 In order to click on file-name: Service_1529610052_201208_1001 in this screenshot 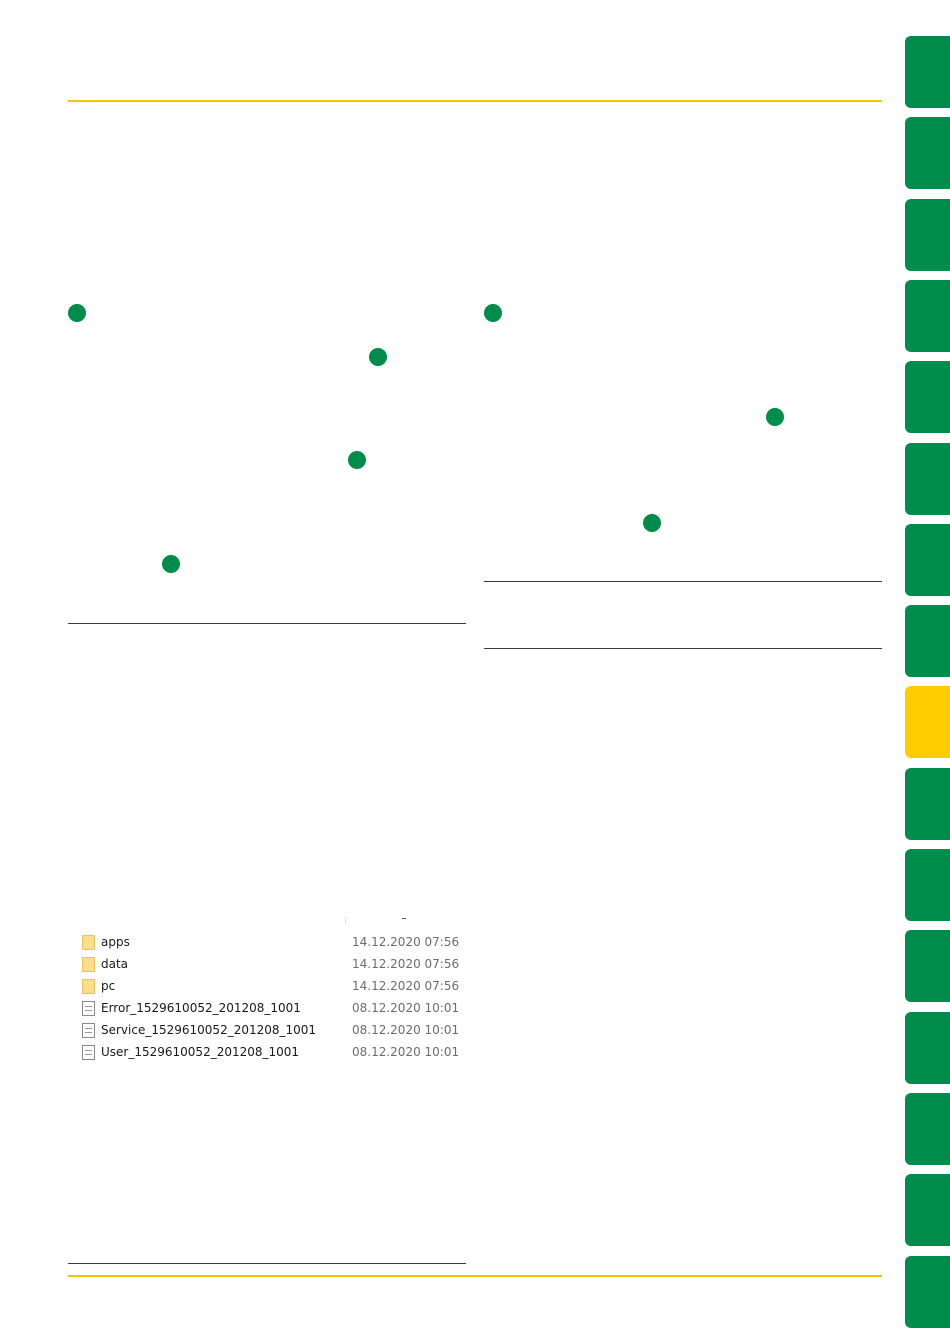, I will do `click(209, 1030)`.